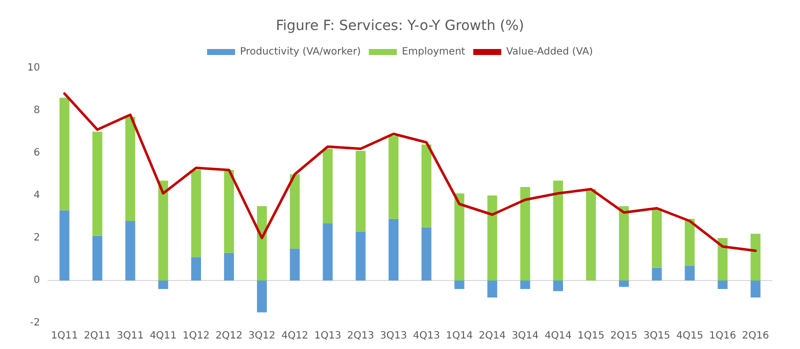 The image size is (800, 349). I want to click on y-tick-label: -2, so click(35, 323).